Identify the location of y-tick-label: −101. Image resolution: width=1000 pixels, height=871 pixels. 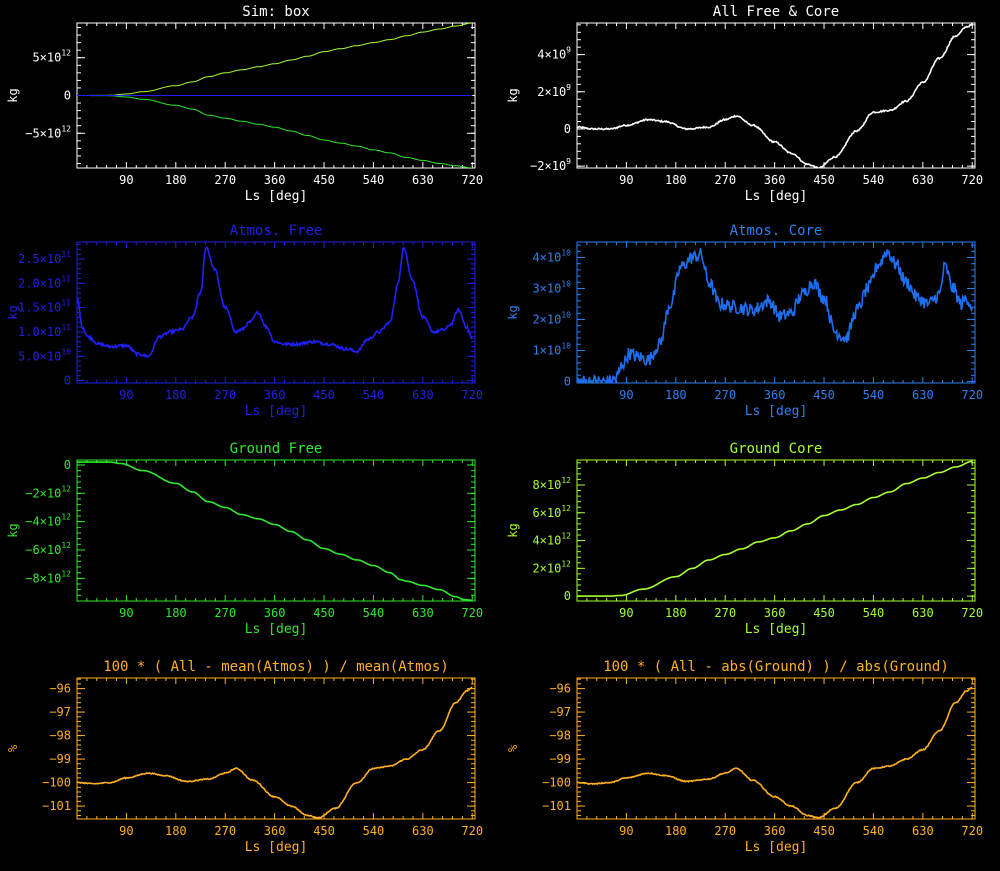
(56, 806).